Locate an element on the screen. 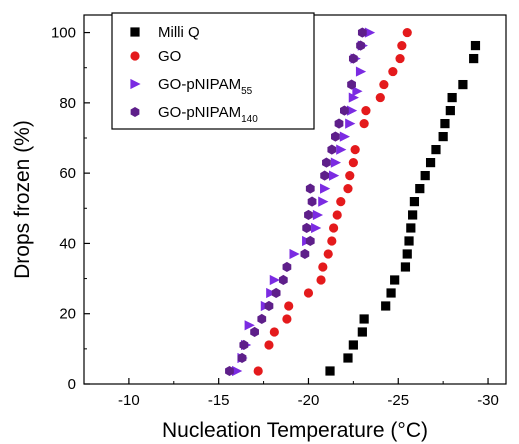 Image resolution: width=519 pixels, height=444 pixels. y-axis-title: Drops frozen (%) is located at coordinates (22, 199).